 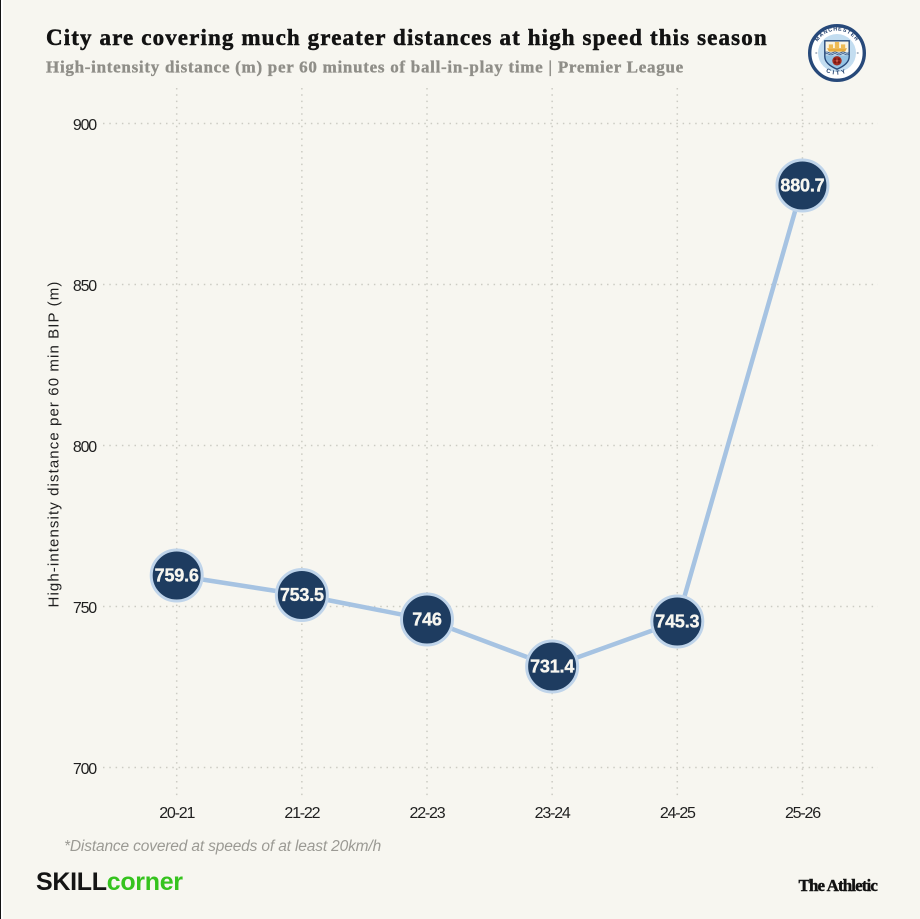 What do you see at coordinates (839, 885) in the screenshot?
I see `svg-text: The Athletic` at bounding box center [839, 885].